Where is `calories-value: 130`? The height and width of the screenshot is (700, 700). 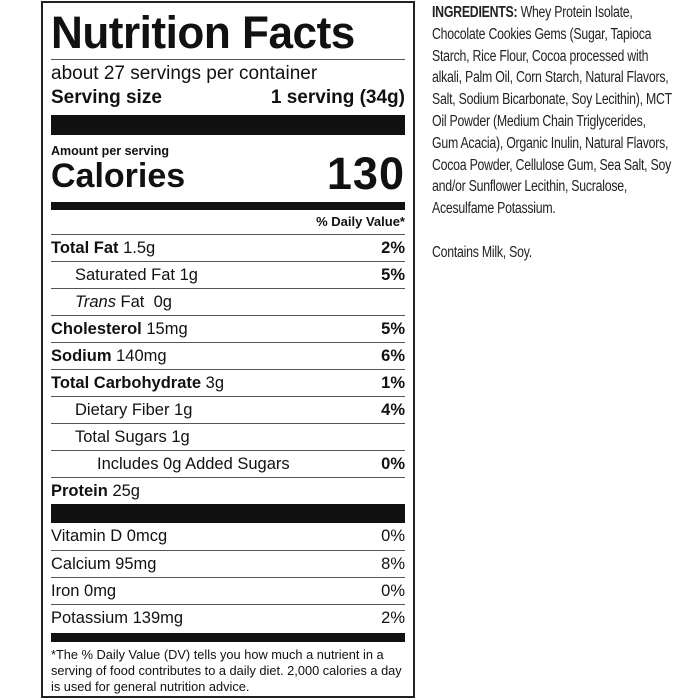
calories-value: 130 is located at coordinates (365, 173).